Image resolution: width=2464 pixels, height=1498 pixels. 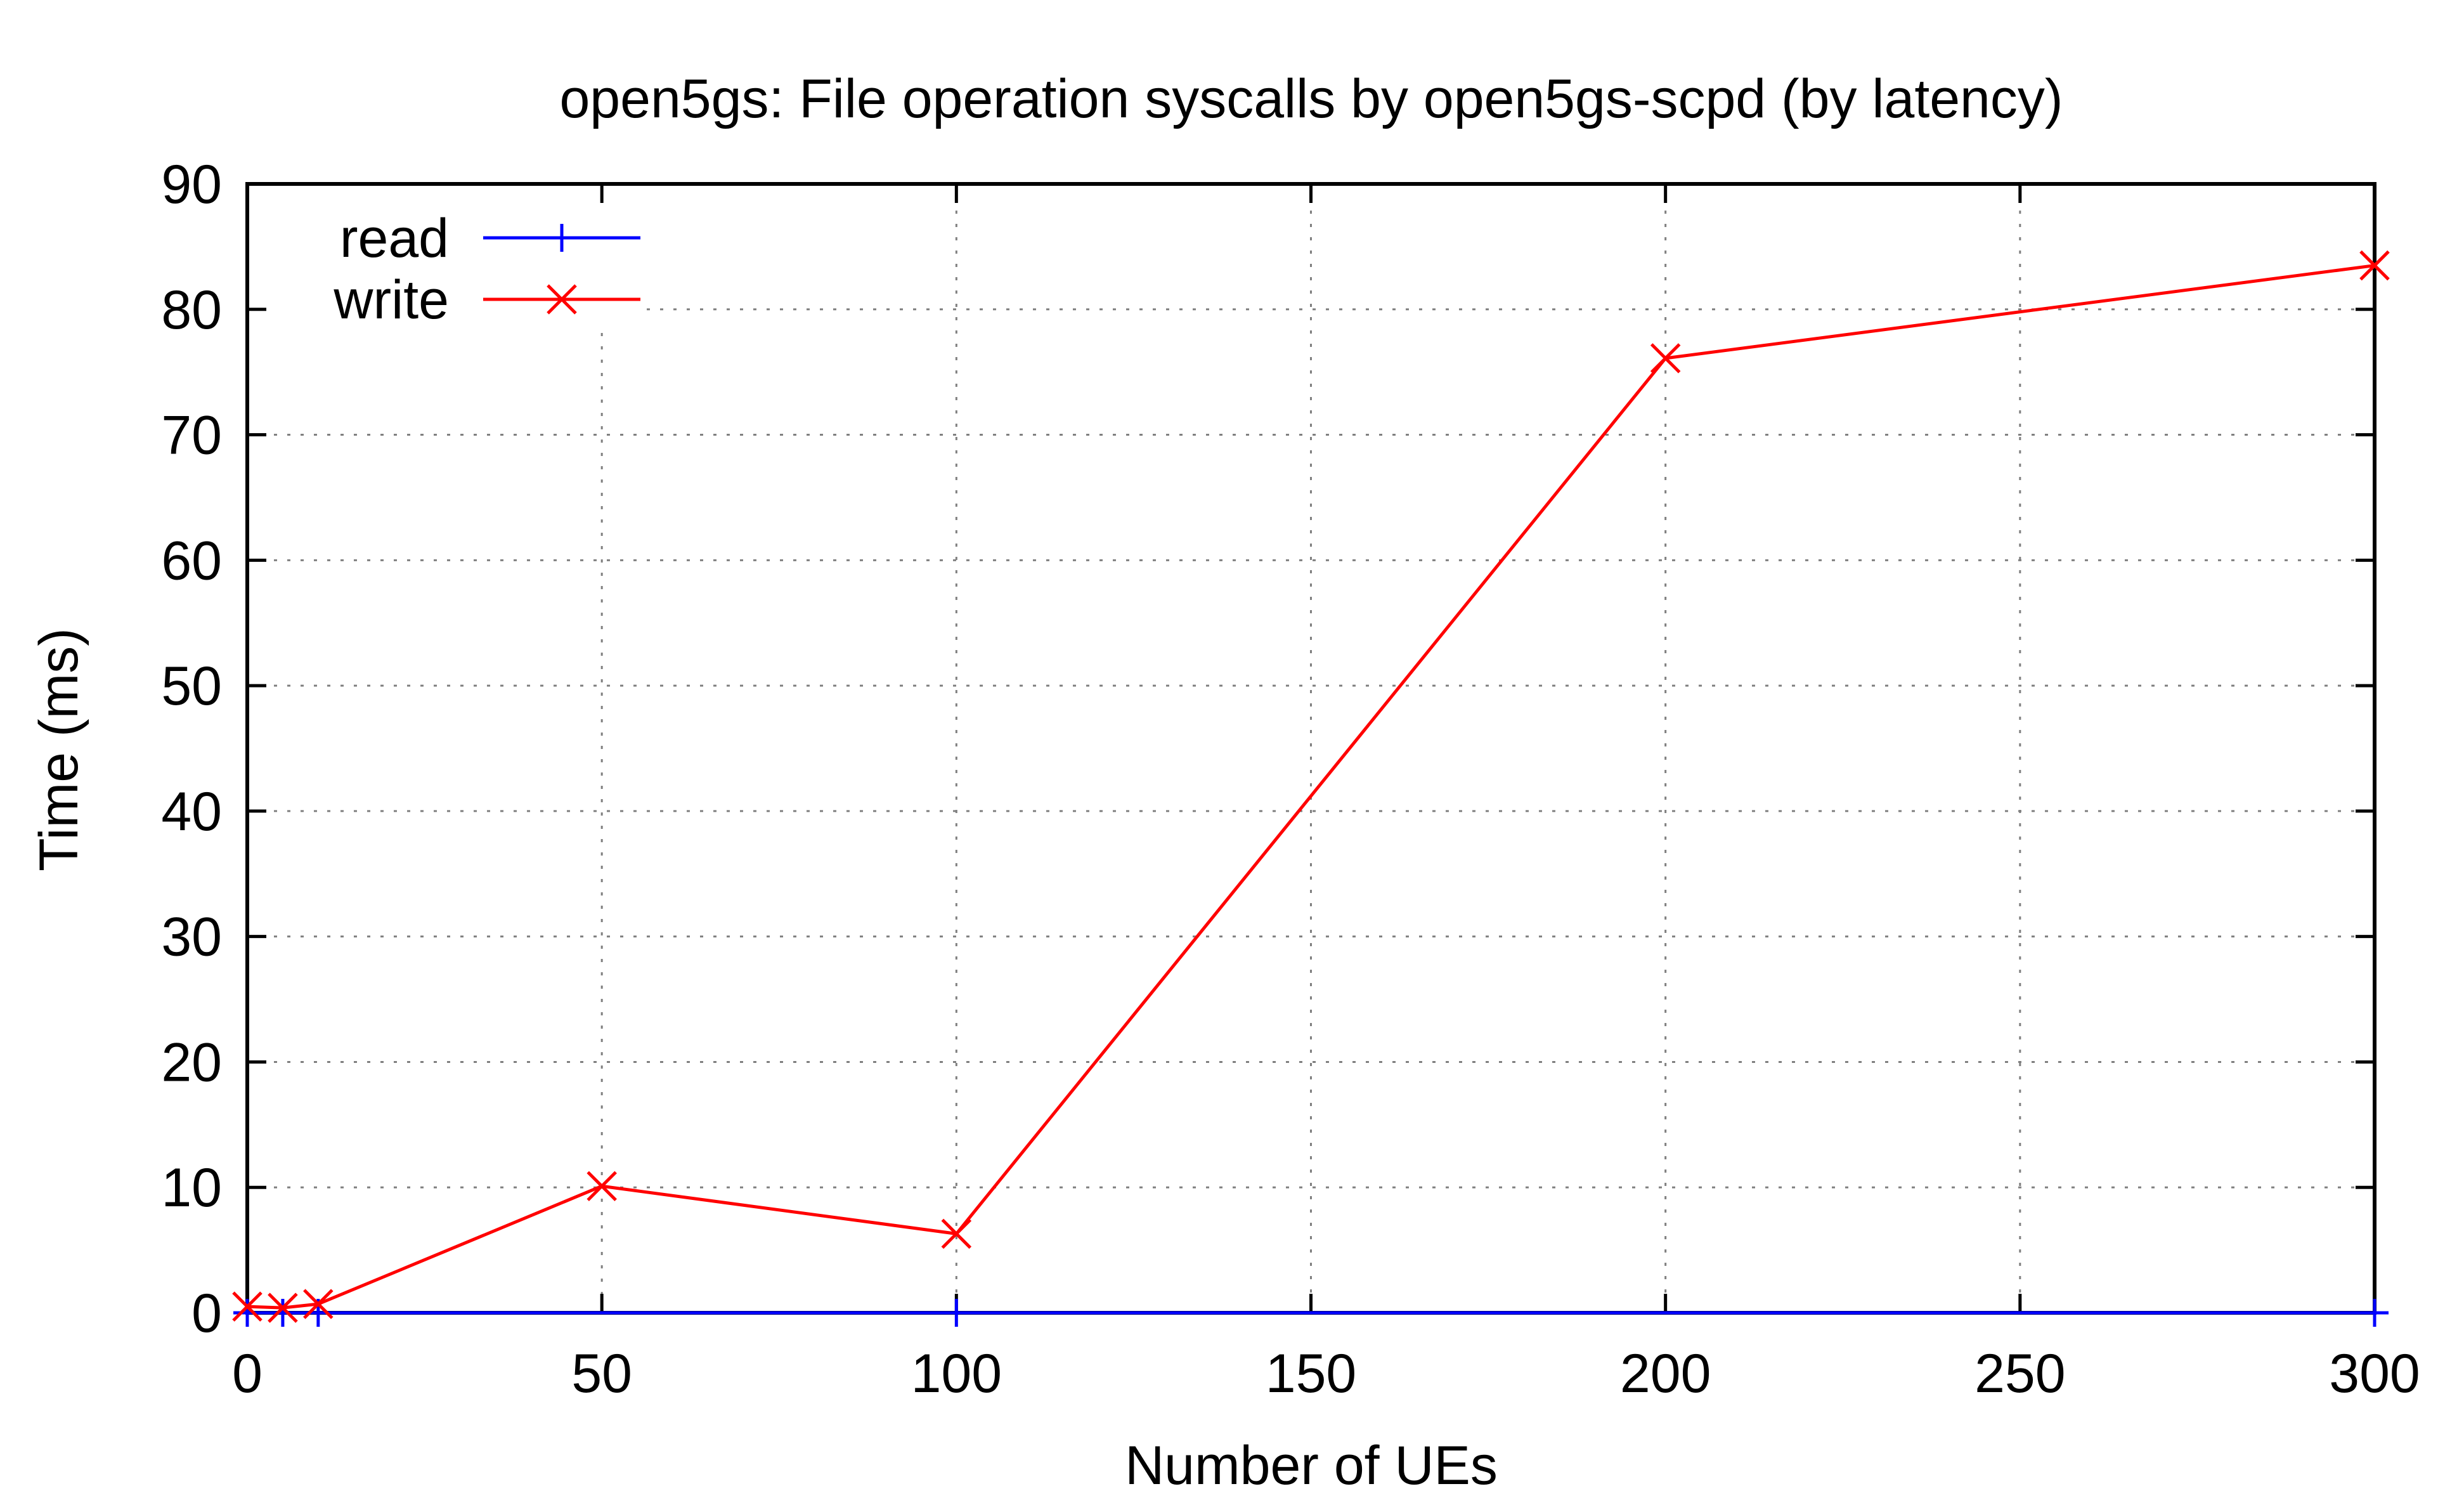 What do you see at coordinates (191, 435) in the screenshot?
I see `y-tick-label: 70` at bounding box center [191, 435].